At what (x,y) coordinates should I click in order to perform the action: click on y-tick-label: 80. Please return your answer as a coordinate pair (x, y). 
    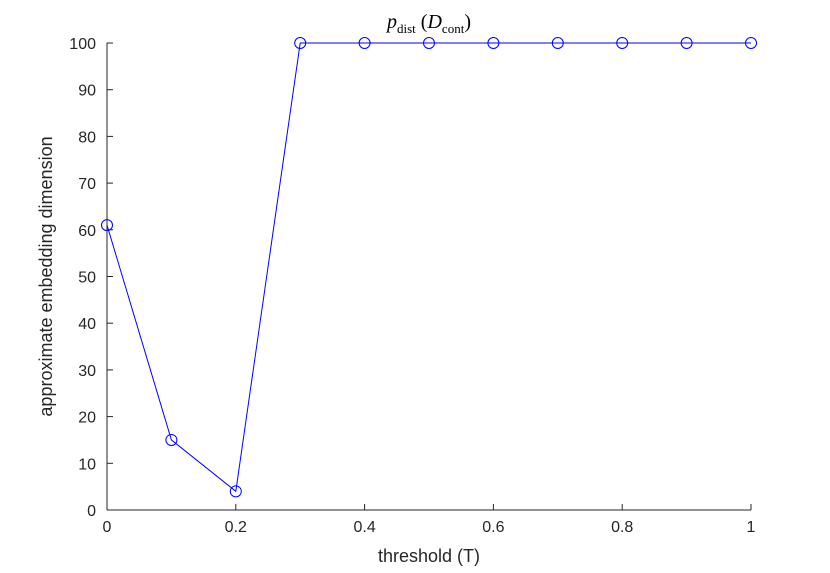
    Looking at the image, I should click on (87, 137).